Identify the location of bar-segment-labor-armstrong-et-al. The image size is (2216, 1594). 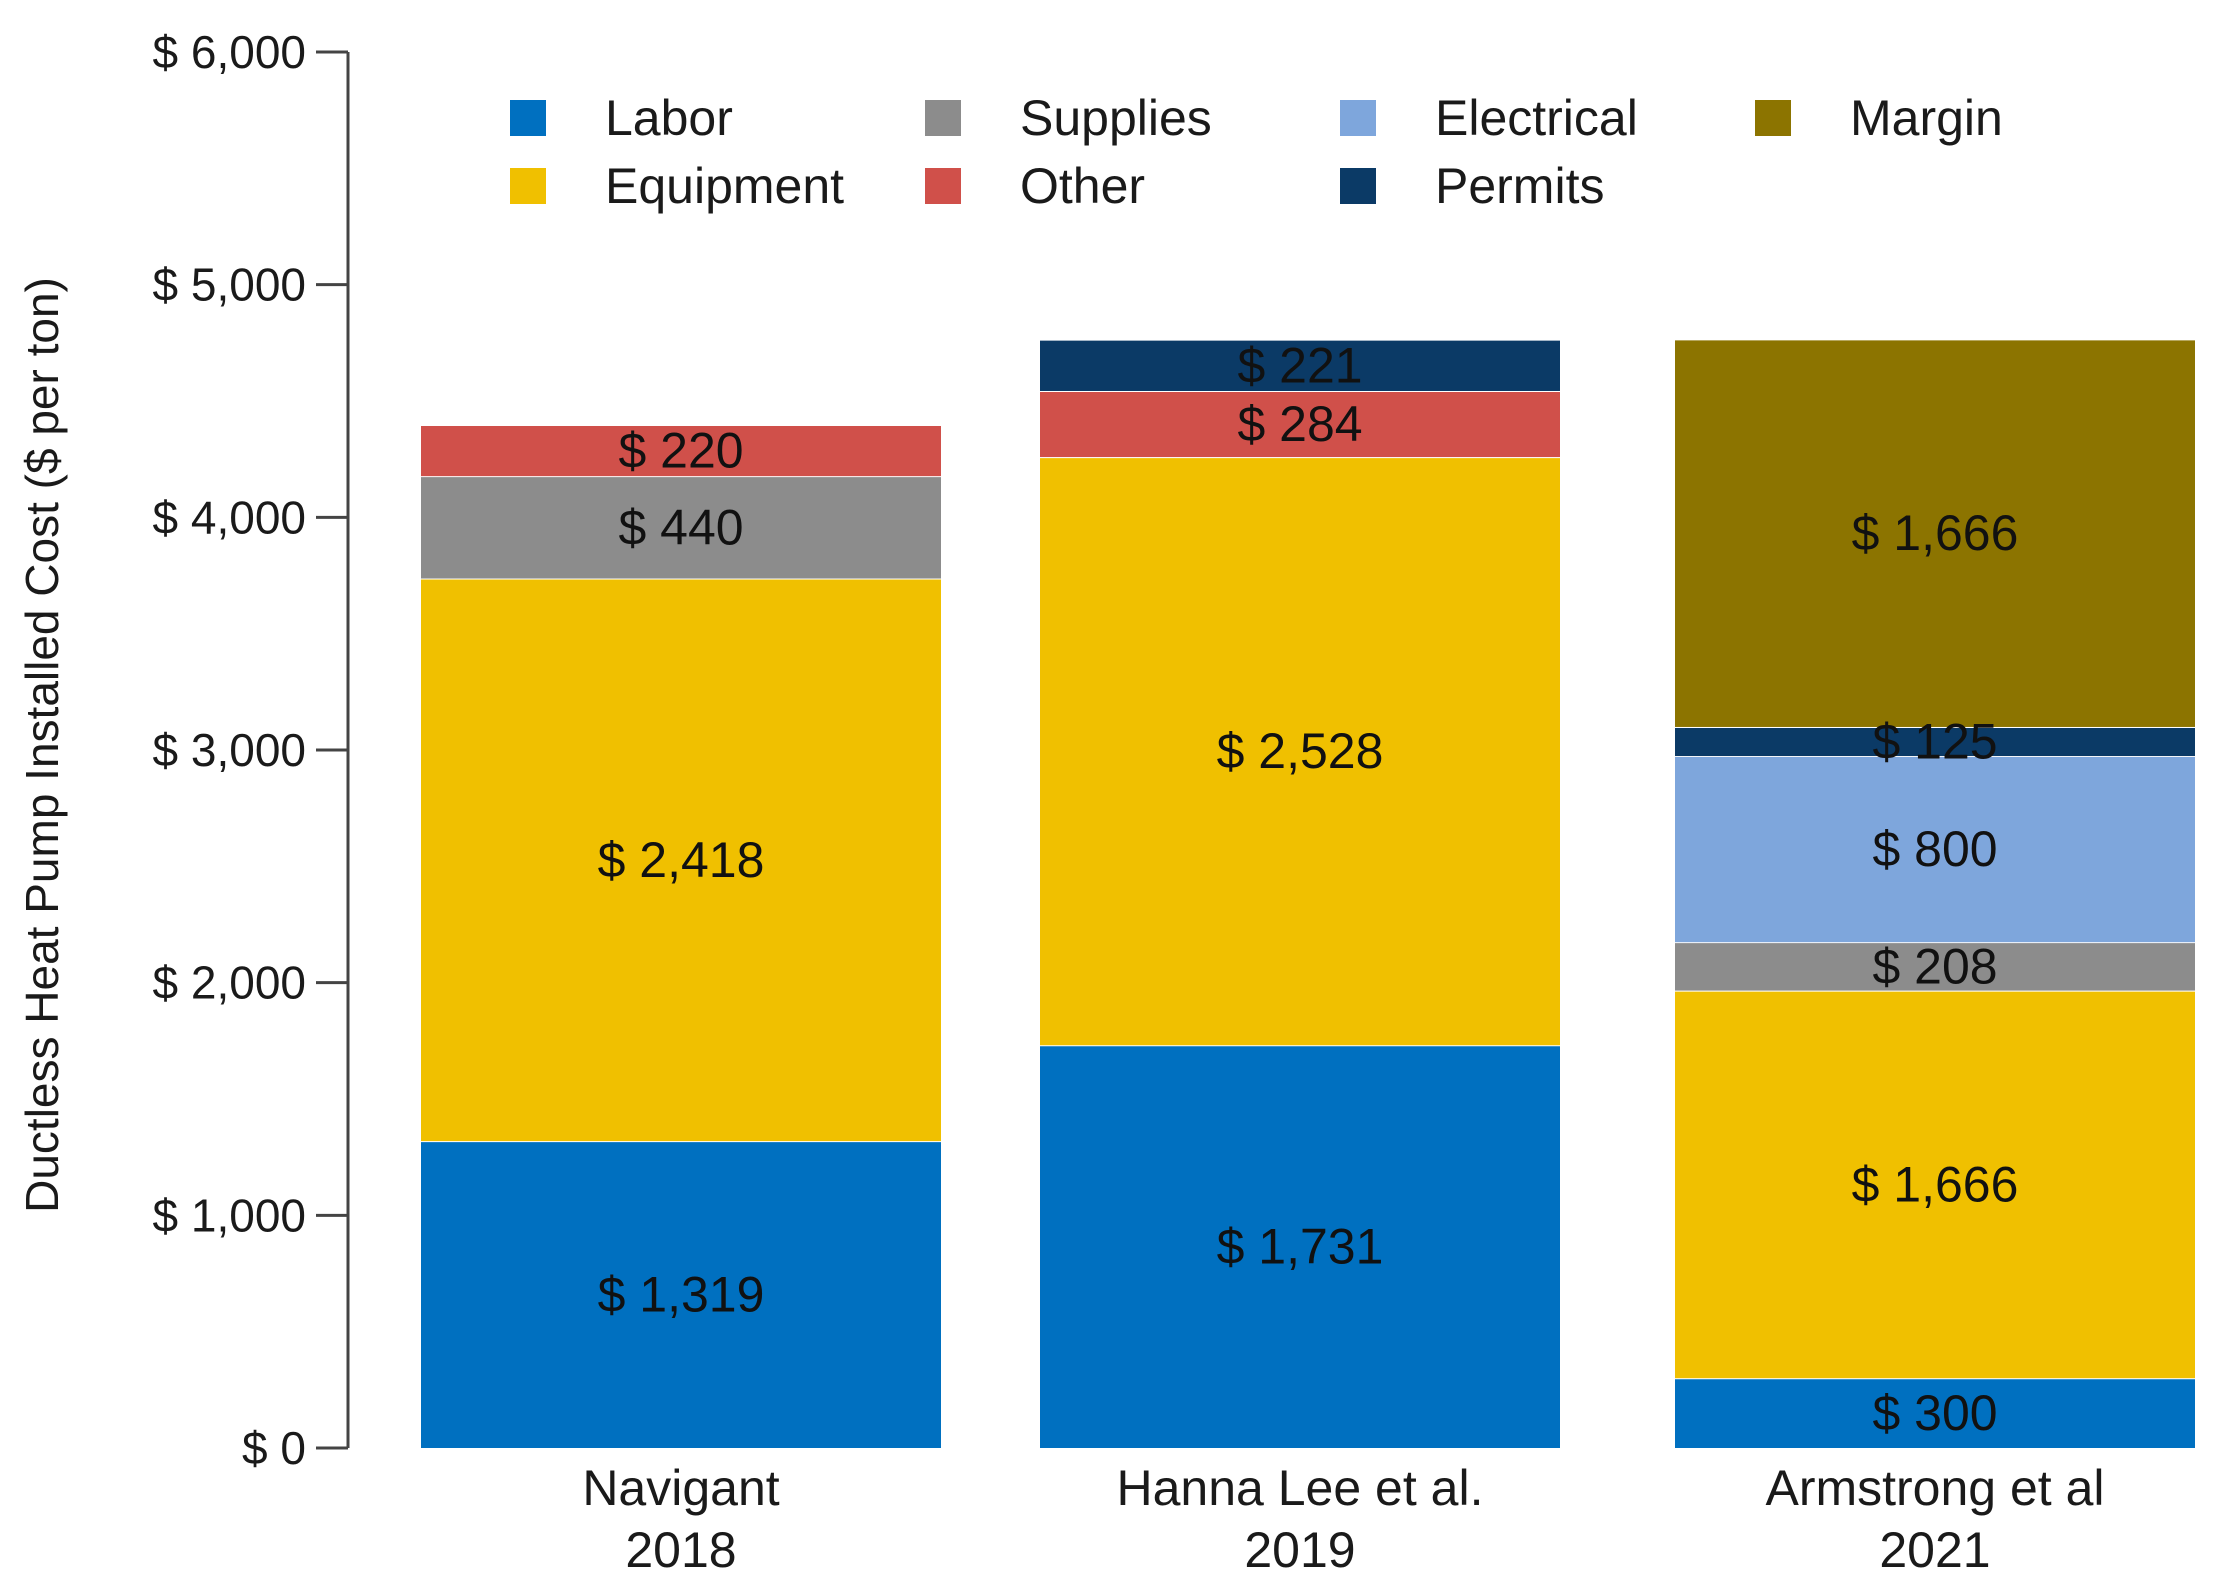
(1935, 1413).